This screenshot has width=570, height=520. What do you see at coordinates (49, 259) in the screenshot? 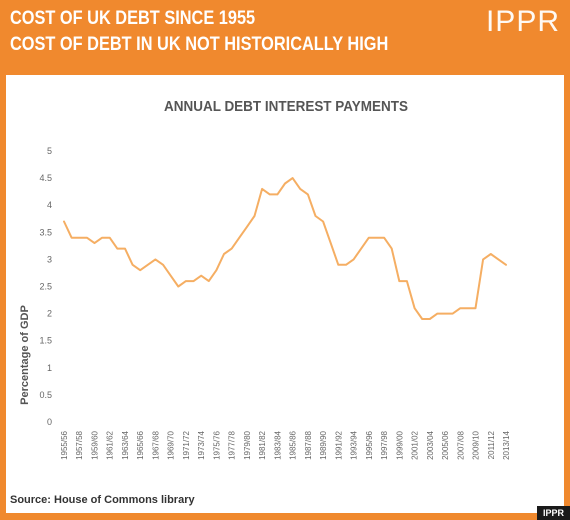
I see `y-tick-label: 3` at bounding box center [49, 259].